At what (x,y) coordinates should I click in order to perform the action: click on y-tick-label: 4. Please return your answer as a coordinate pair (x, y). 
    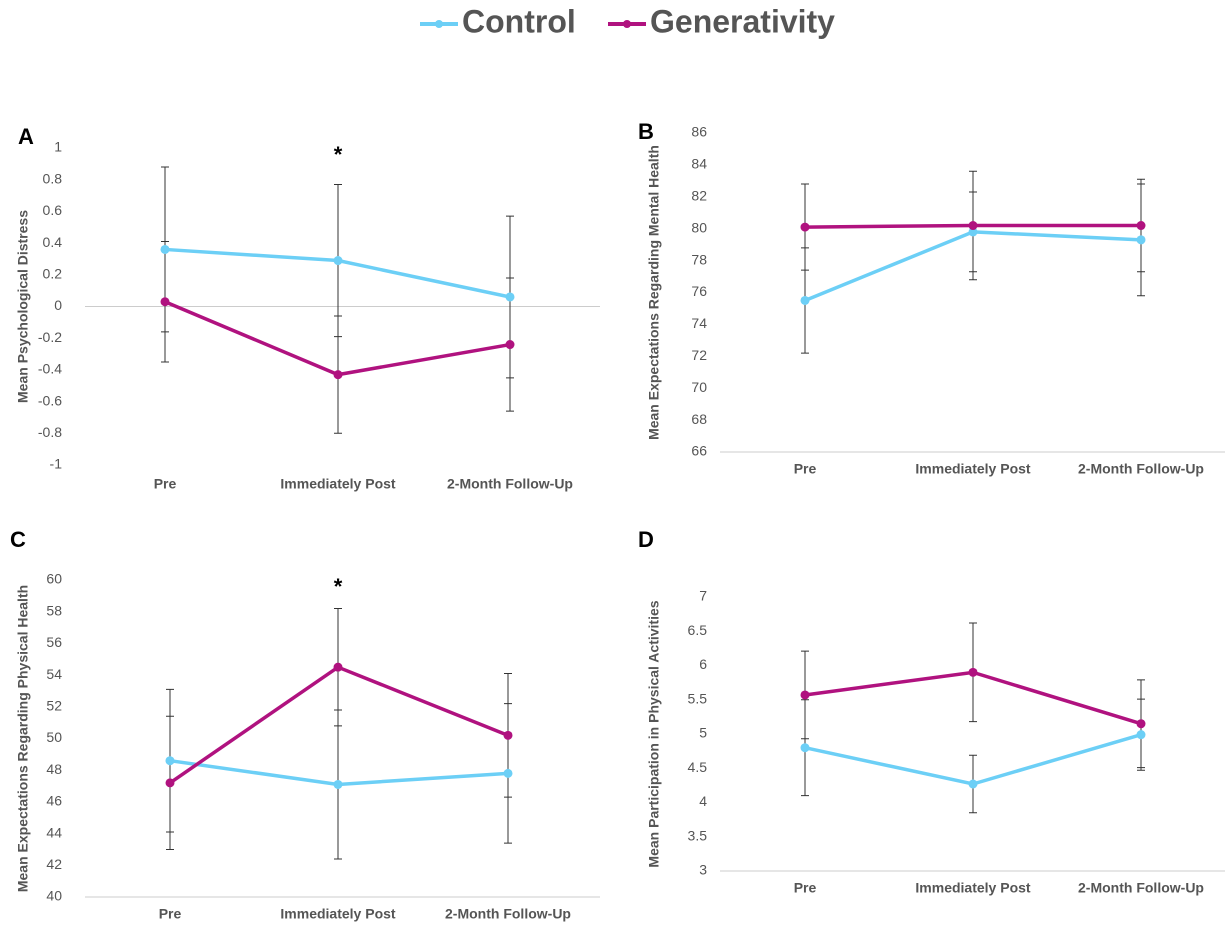
    Looking at the image, I should click on (703, 801).